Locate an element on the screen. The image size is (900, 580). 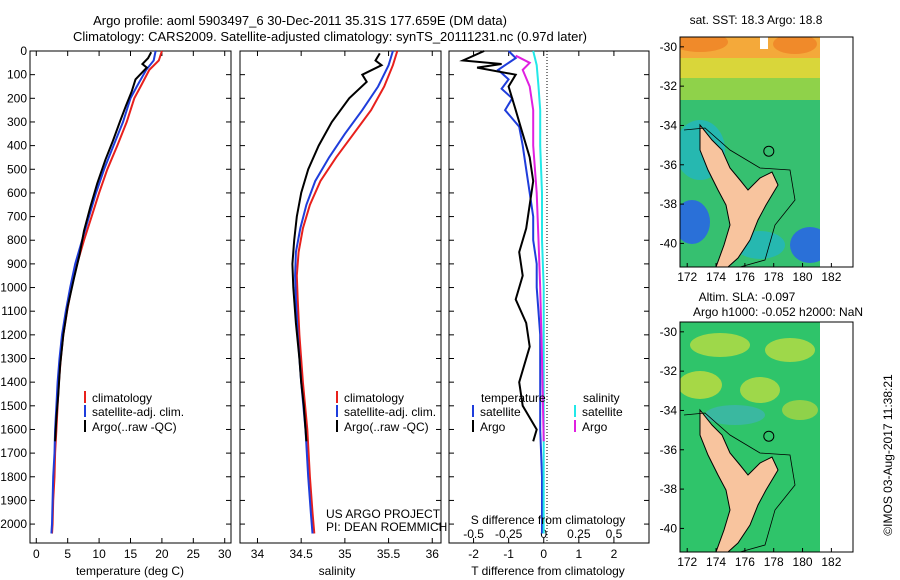
series-line-argo_sal is located at coordinates (530, 248).